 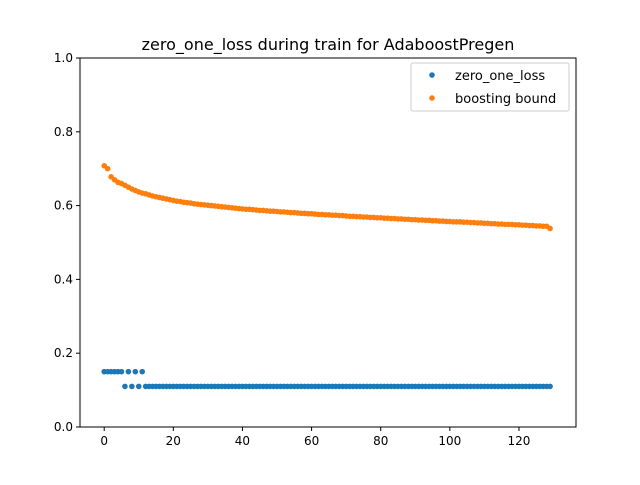 I want to click on legend: zero_one_loss boosting bound, so click(x=490, y=87).